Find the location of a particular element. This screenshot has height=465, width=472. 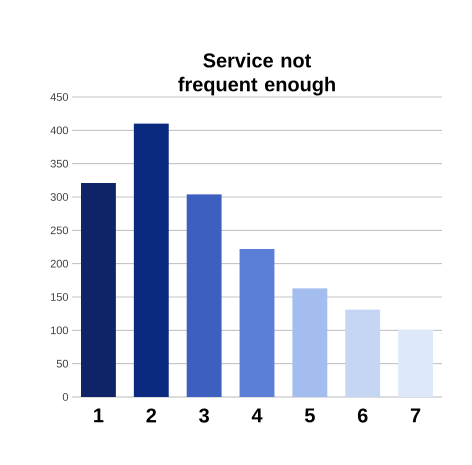

y-tick-label: 100 is located at coordinates (59, 330).